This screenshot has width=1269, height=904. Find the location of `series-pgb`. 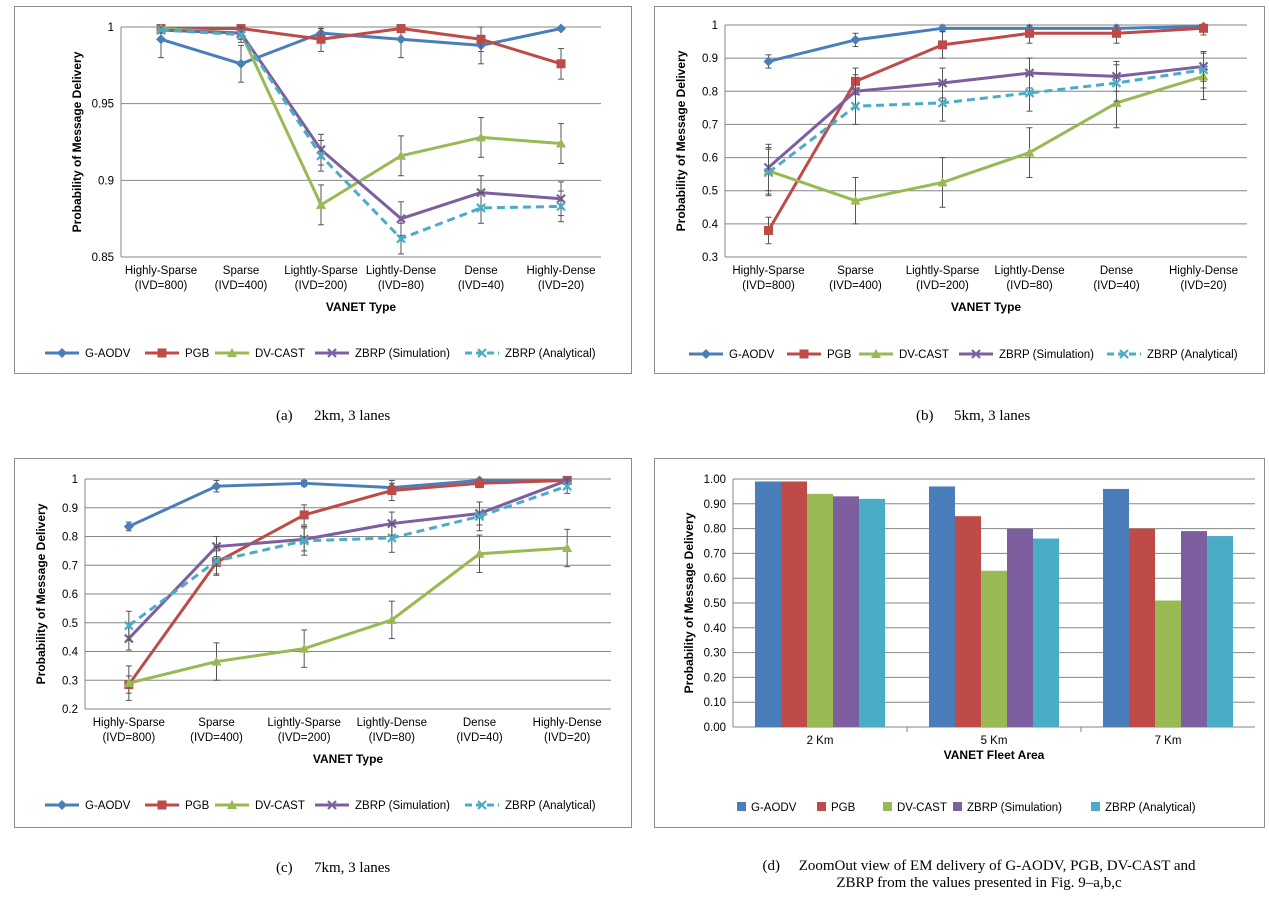

series-pgb is located at coordinates (986, 134).